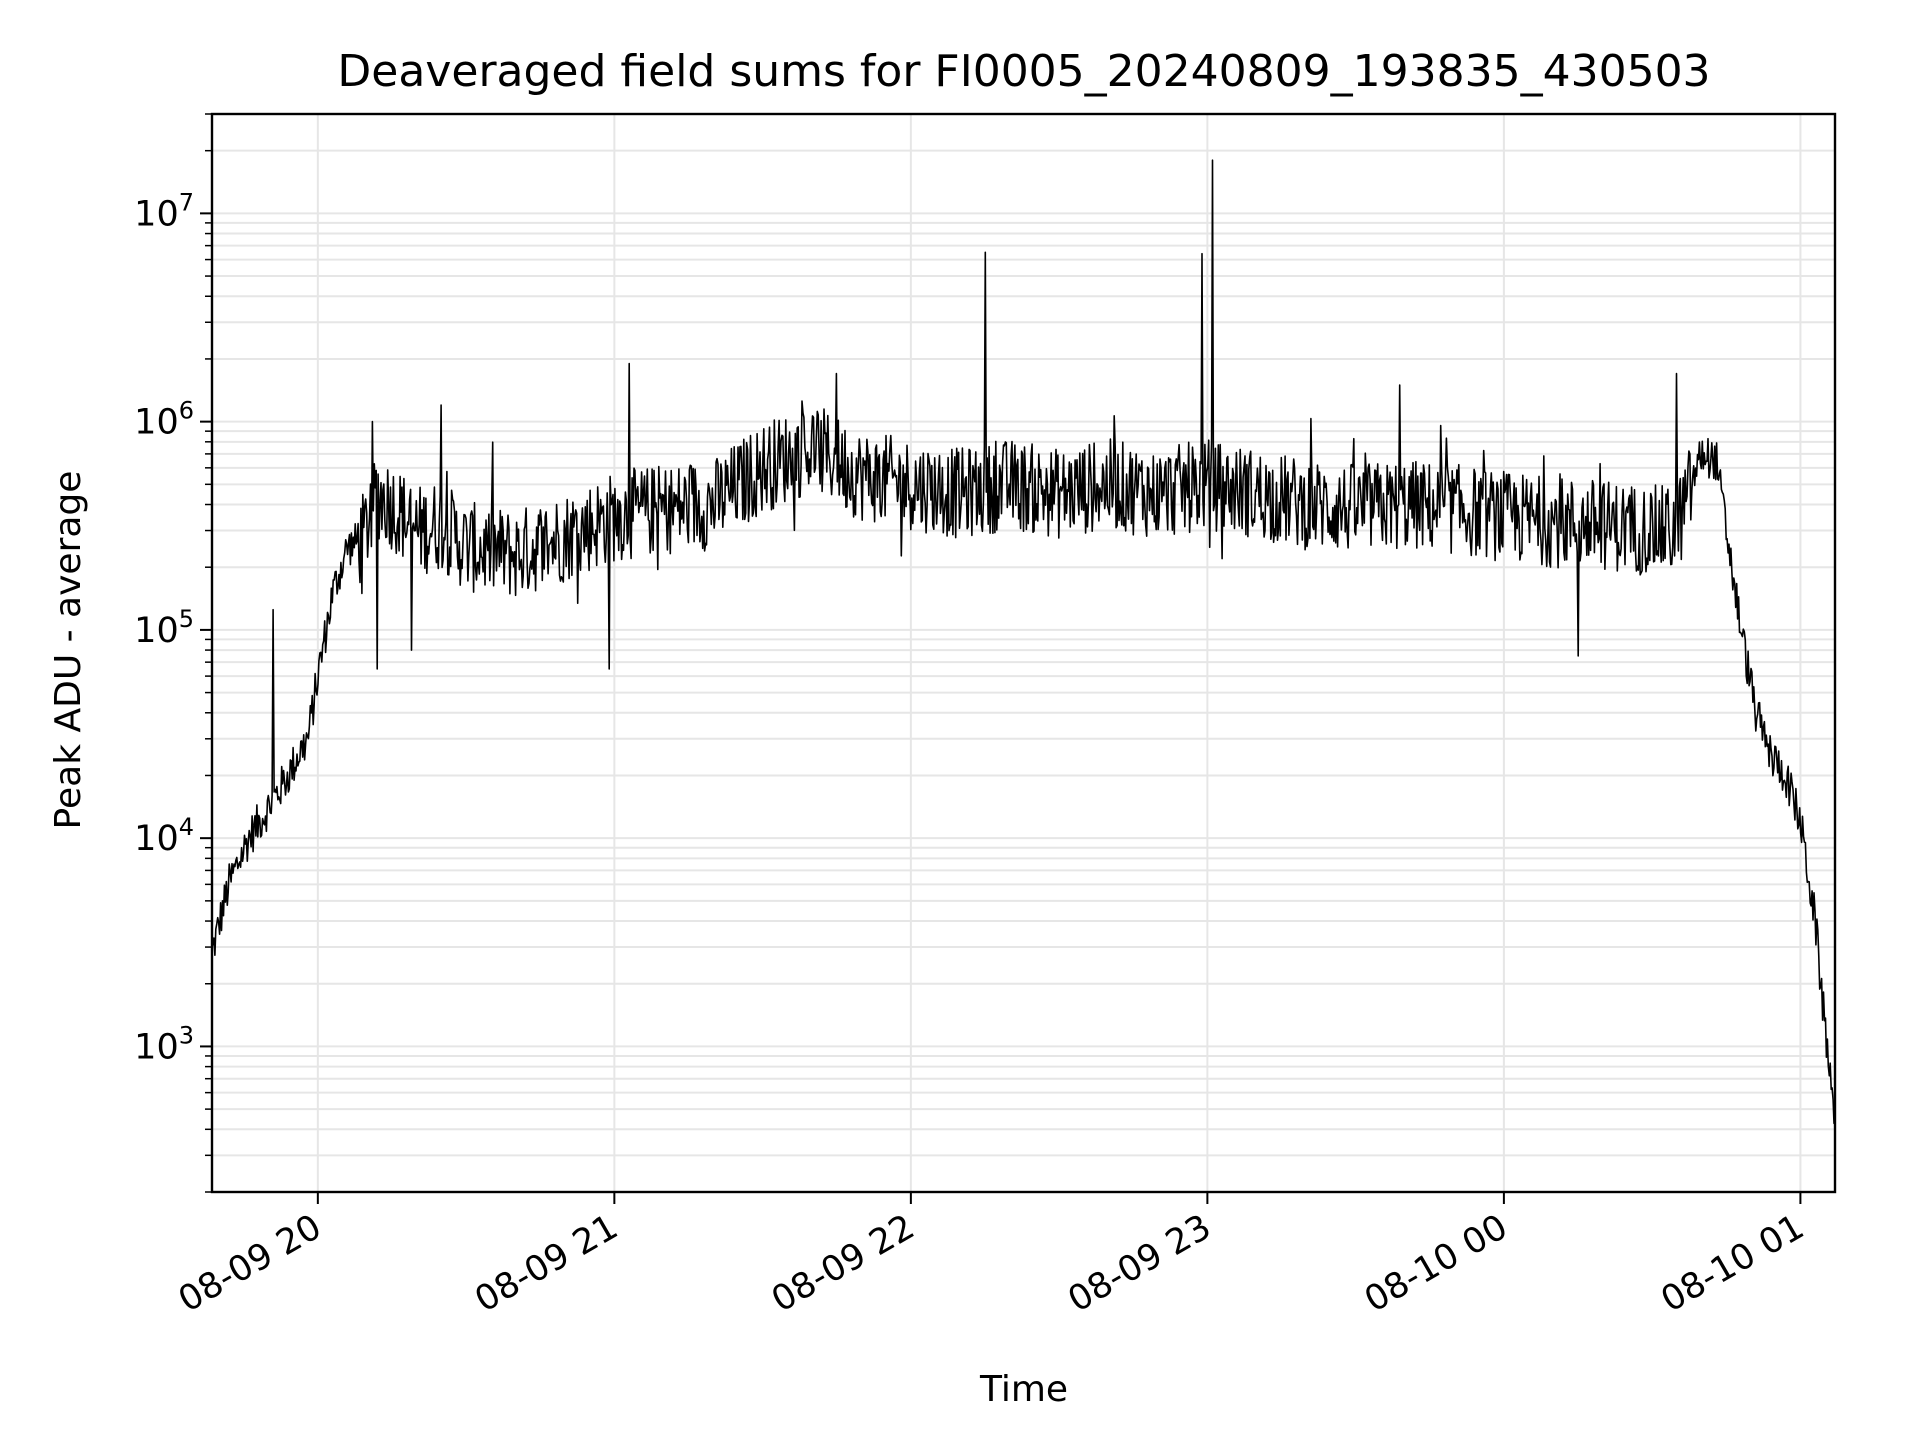 The image size is (1920, 1440). What do you see at coordinates (164, 420) in the screenshot?
I see `y-tick-label: 10⁶` at bounding box center [164, 420].